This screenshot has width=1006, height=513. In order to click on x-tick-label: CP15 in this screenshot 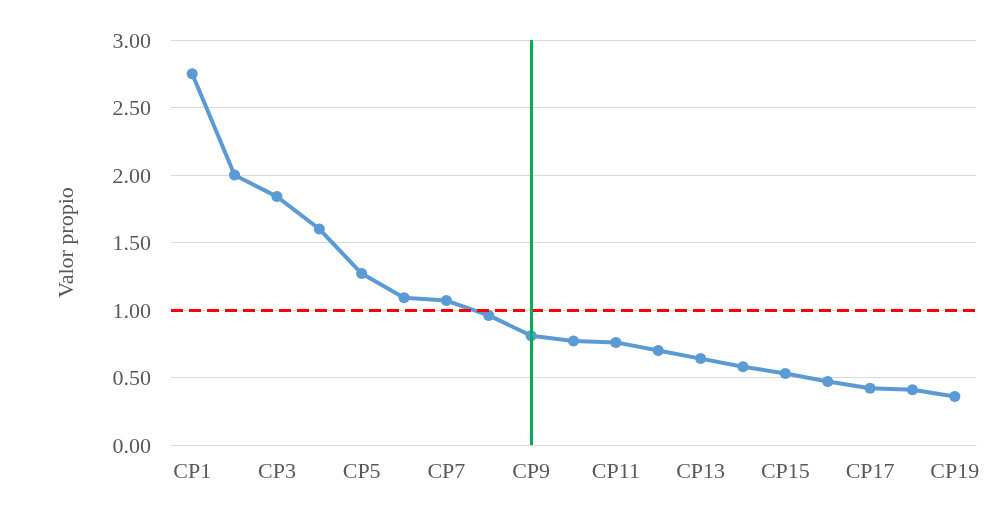, I will do `click(785, 470)`.